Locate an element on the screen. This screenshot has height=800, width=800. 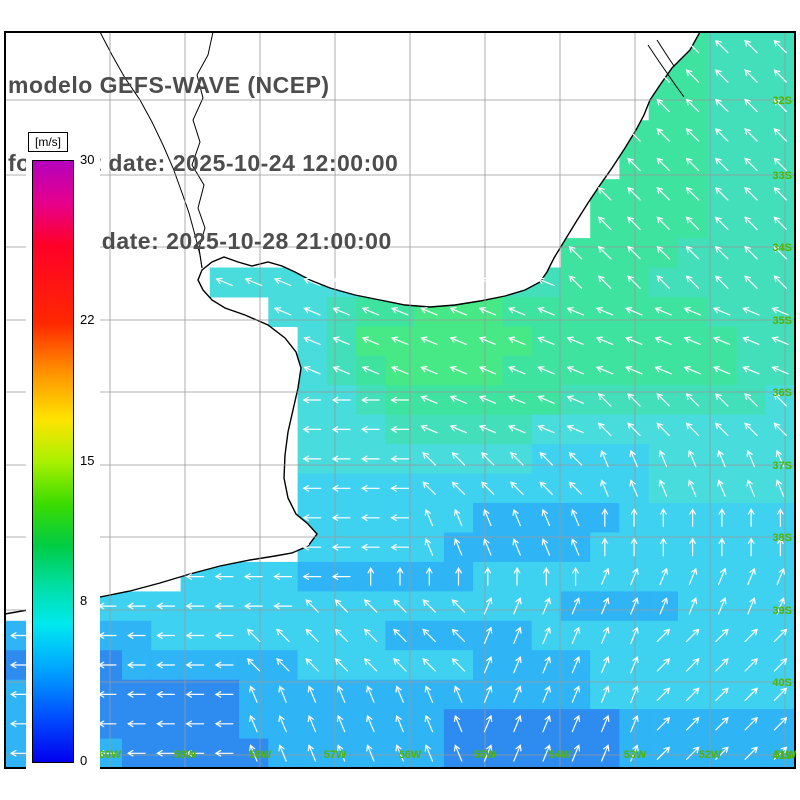
colorbar-gradient is located at coordinates (53, 461).